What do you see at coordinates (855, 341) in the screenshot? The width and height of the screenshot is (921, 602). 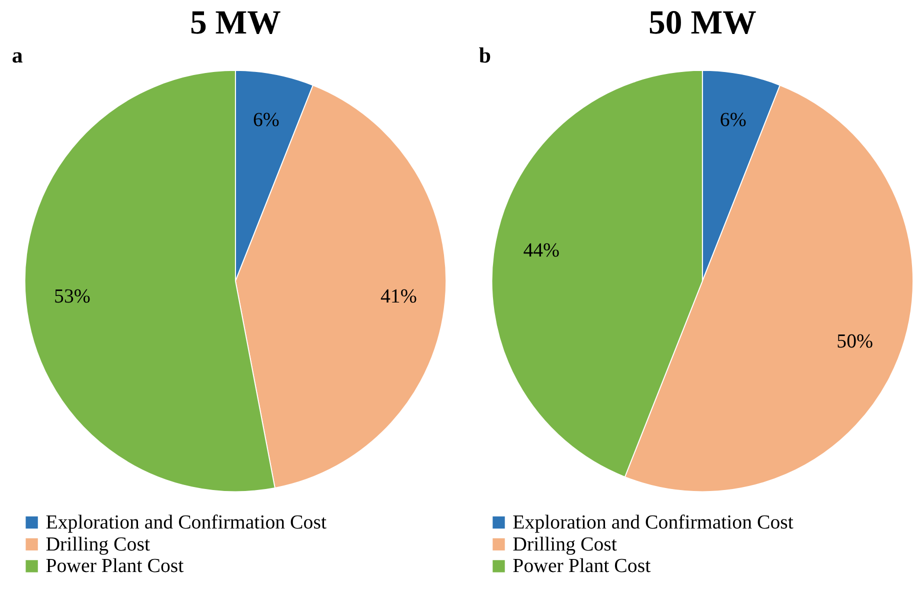 I see `data-label: 50%` at bounding box center [855, 341].